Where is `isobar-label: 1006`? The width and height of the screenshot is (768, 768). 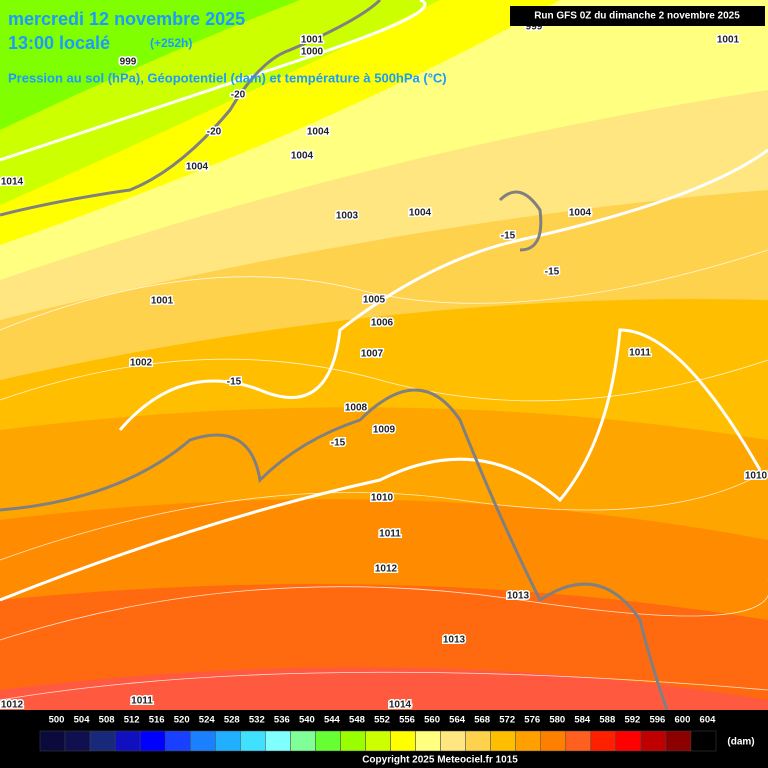 isobar-label: 1006 is located at coordinates (382, 323).